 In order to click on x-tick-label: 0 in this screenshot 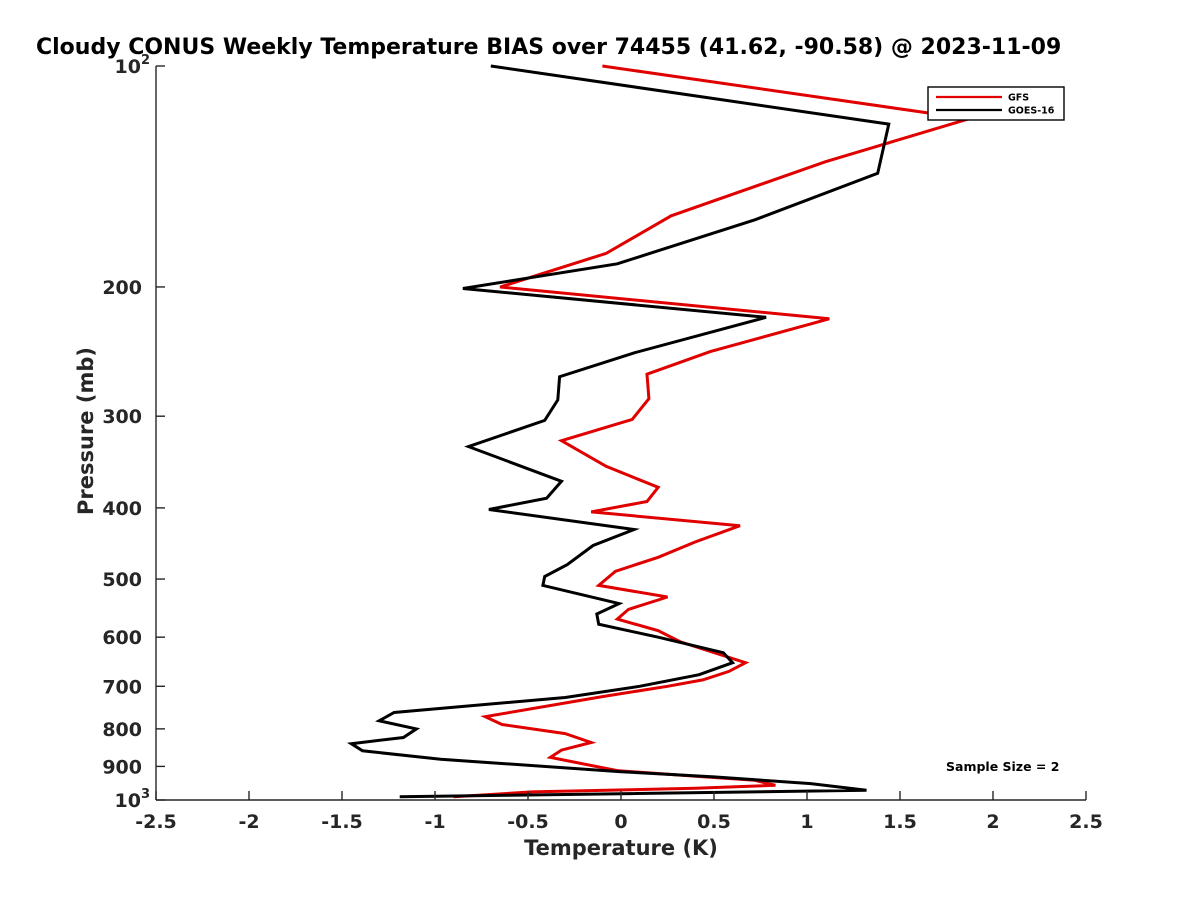, I will do `click(620, 822)`.